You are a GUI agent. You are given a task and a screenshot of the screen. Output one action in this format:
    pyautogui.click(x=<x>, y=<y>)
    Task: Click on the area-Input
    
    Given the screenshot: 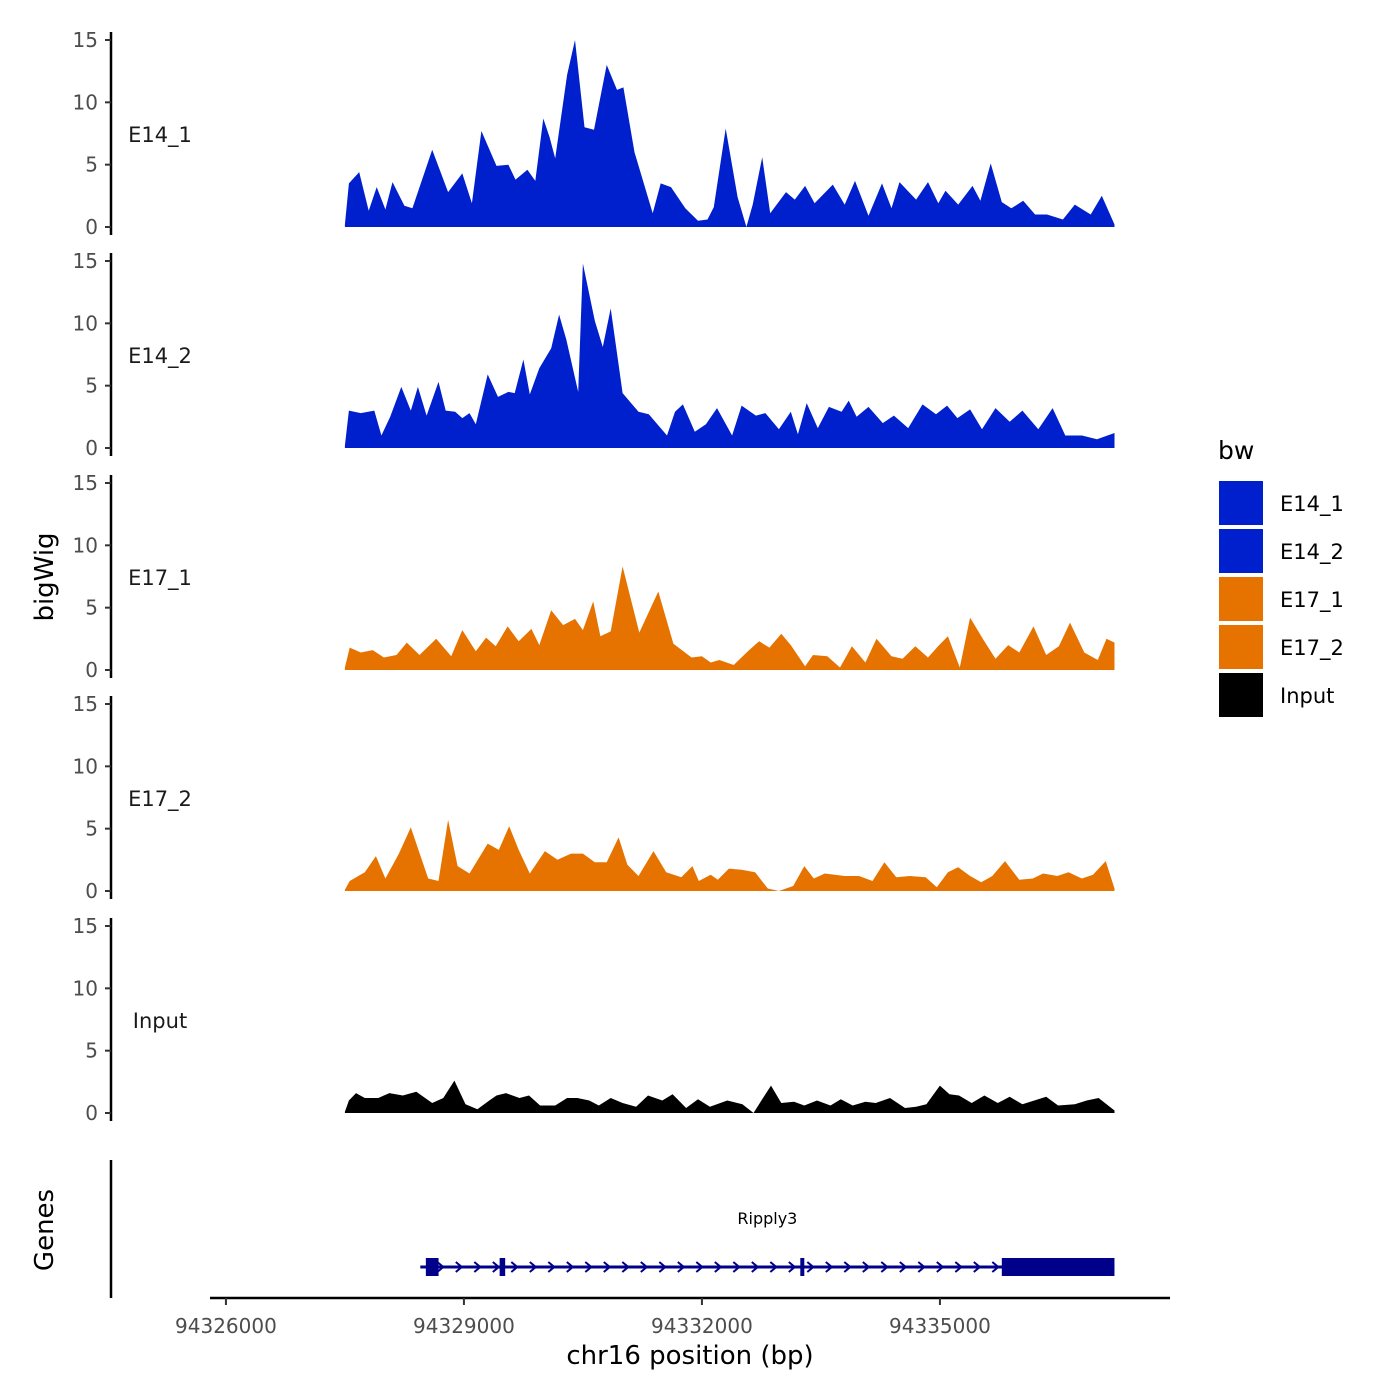 What is the action you would take?
    pyautogui.click(x=729, y=1096)
    